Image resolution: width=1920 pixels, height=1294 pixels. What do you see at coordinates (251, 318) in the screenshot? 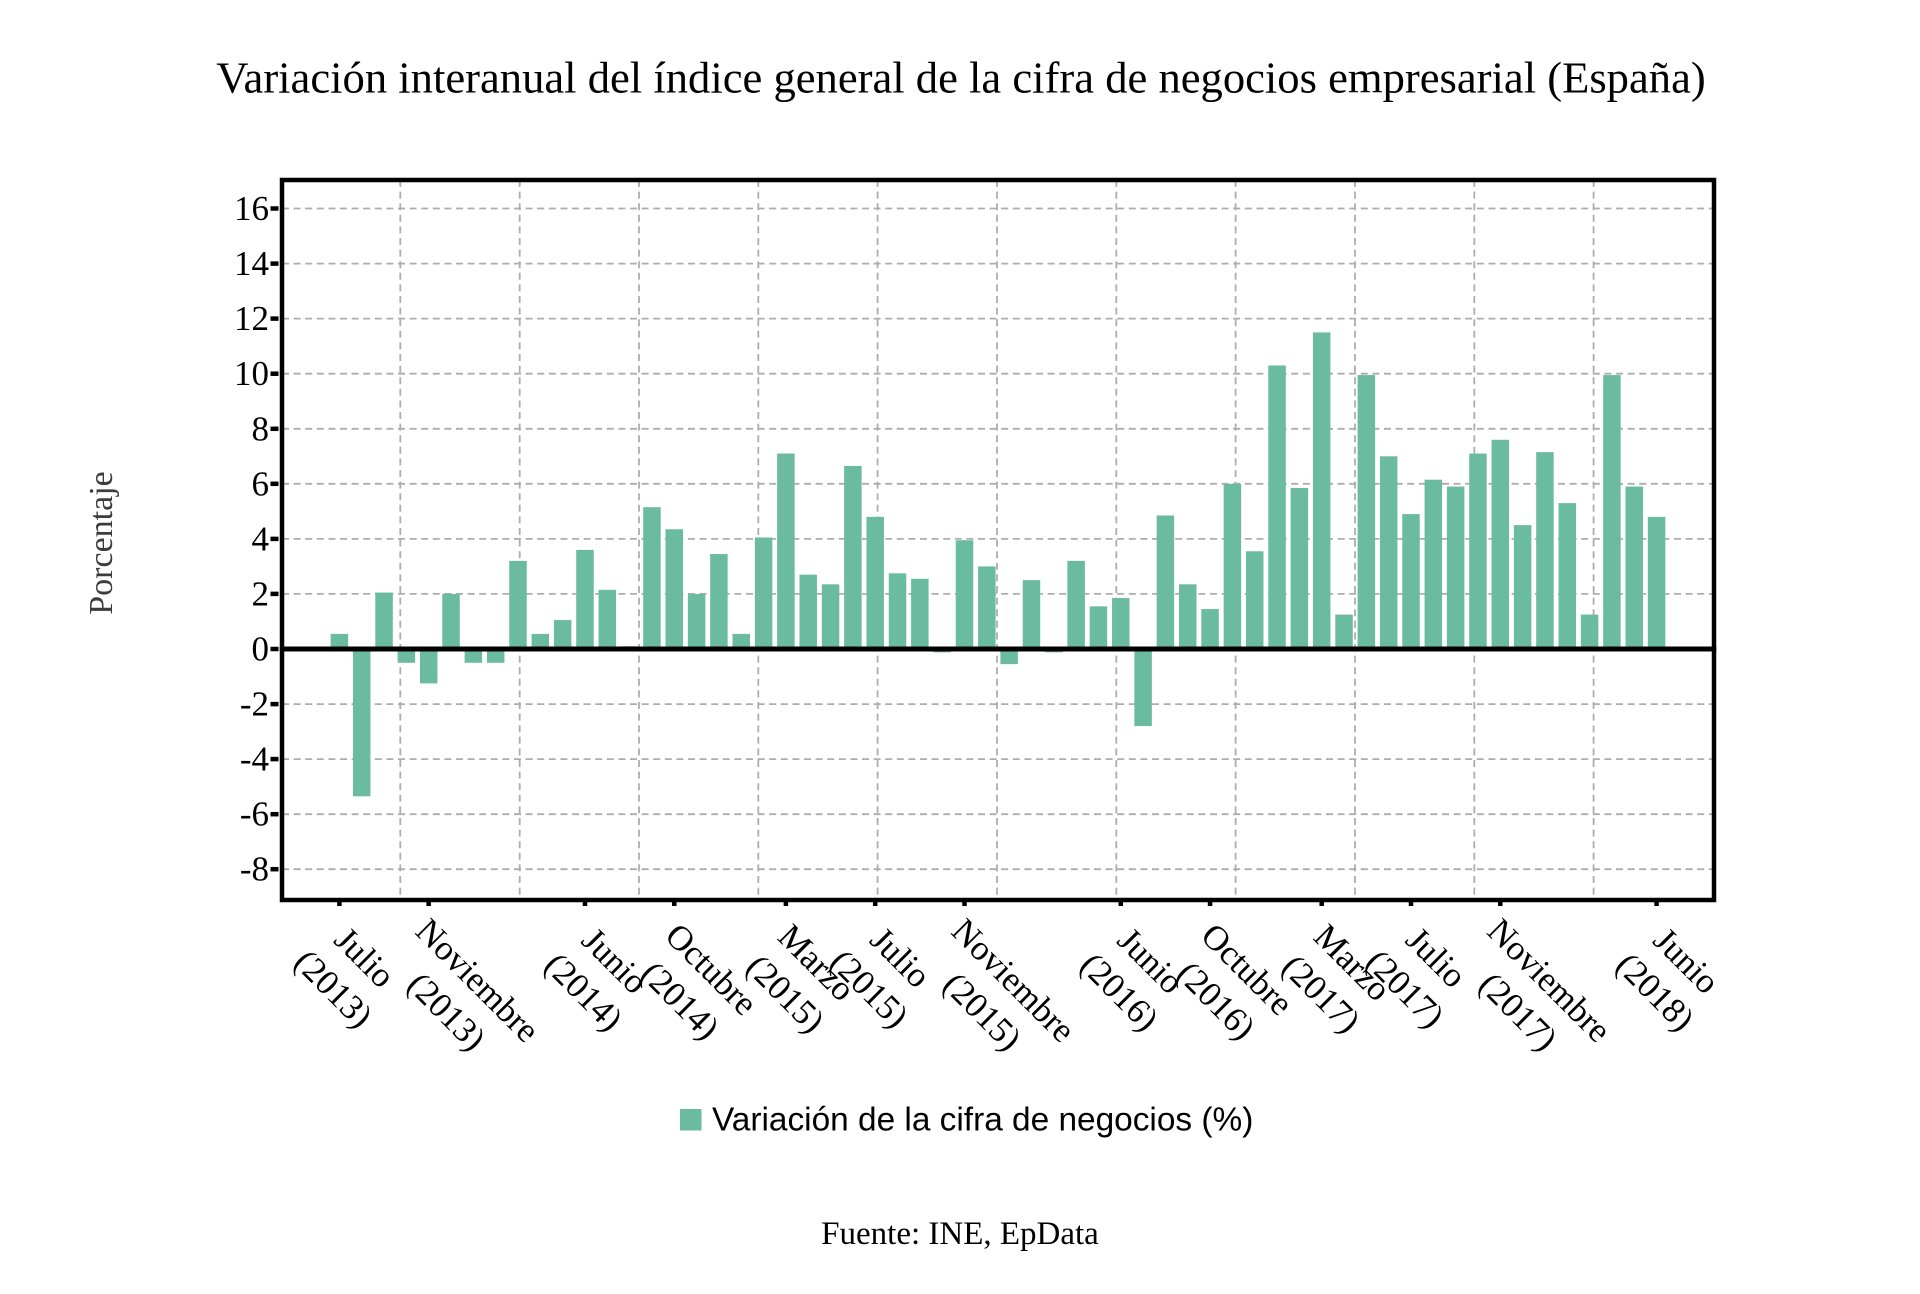
I see `svg-text: 12` at bounding box center [251, 318].